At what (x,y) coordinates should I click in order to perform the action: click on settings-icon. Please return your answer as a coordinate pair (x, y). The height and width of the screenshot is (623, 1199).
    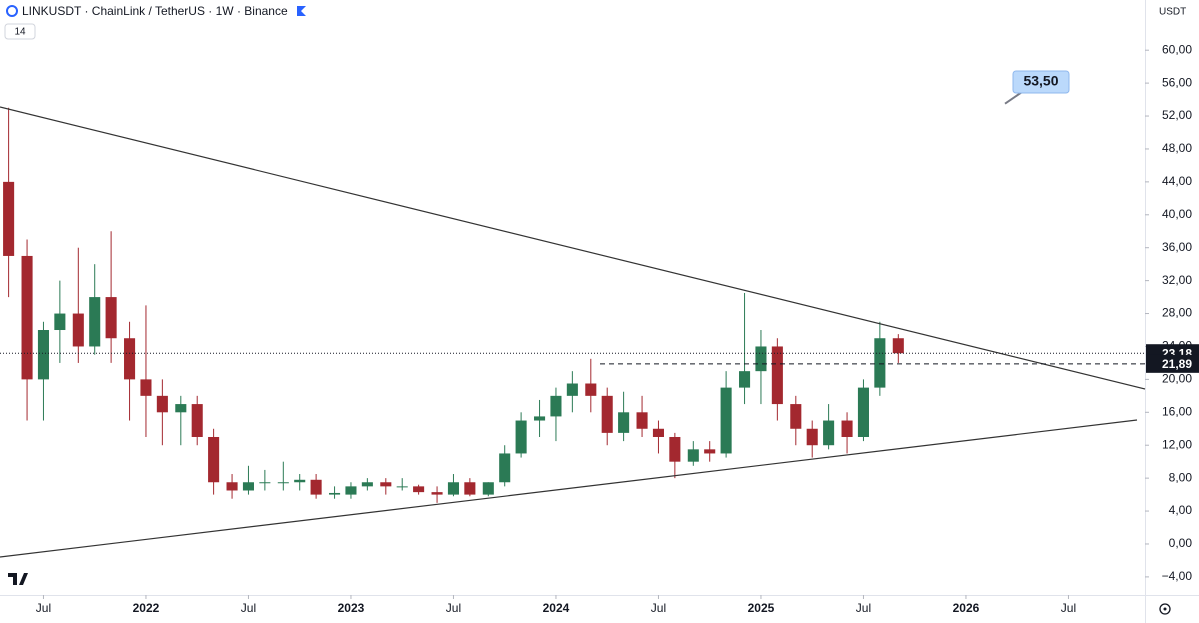
    Looking at the image, I should click on (1165, 609).